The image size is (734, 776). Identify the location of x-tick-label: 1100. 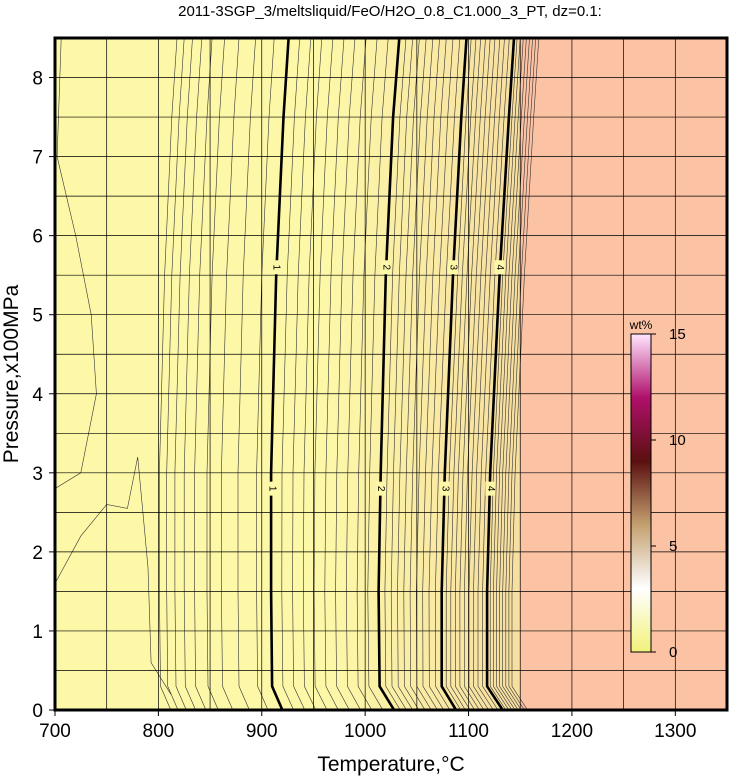
(468, 731).